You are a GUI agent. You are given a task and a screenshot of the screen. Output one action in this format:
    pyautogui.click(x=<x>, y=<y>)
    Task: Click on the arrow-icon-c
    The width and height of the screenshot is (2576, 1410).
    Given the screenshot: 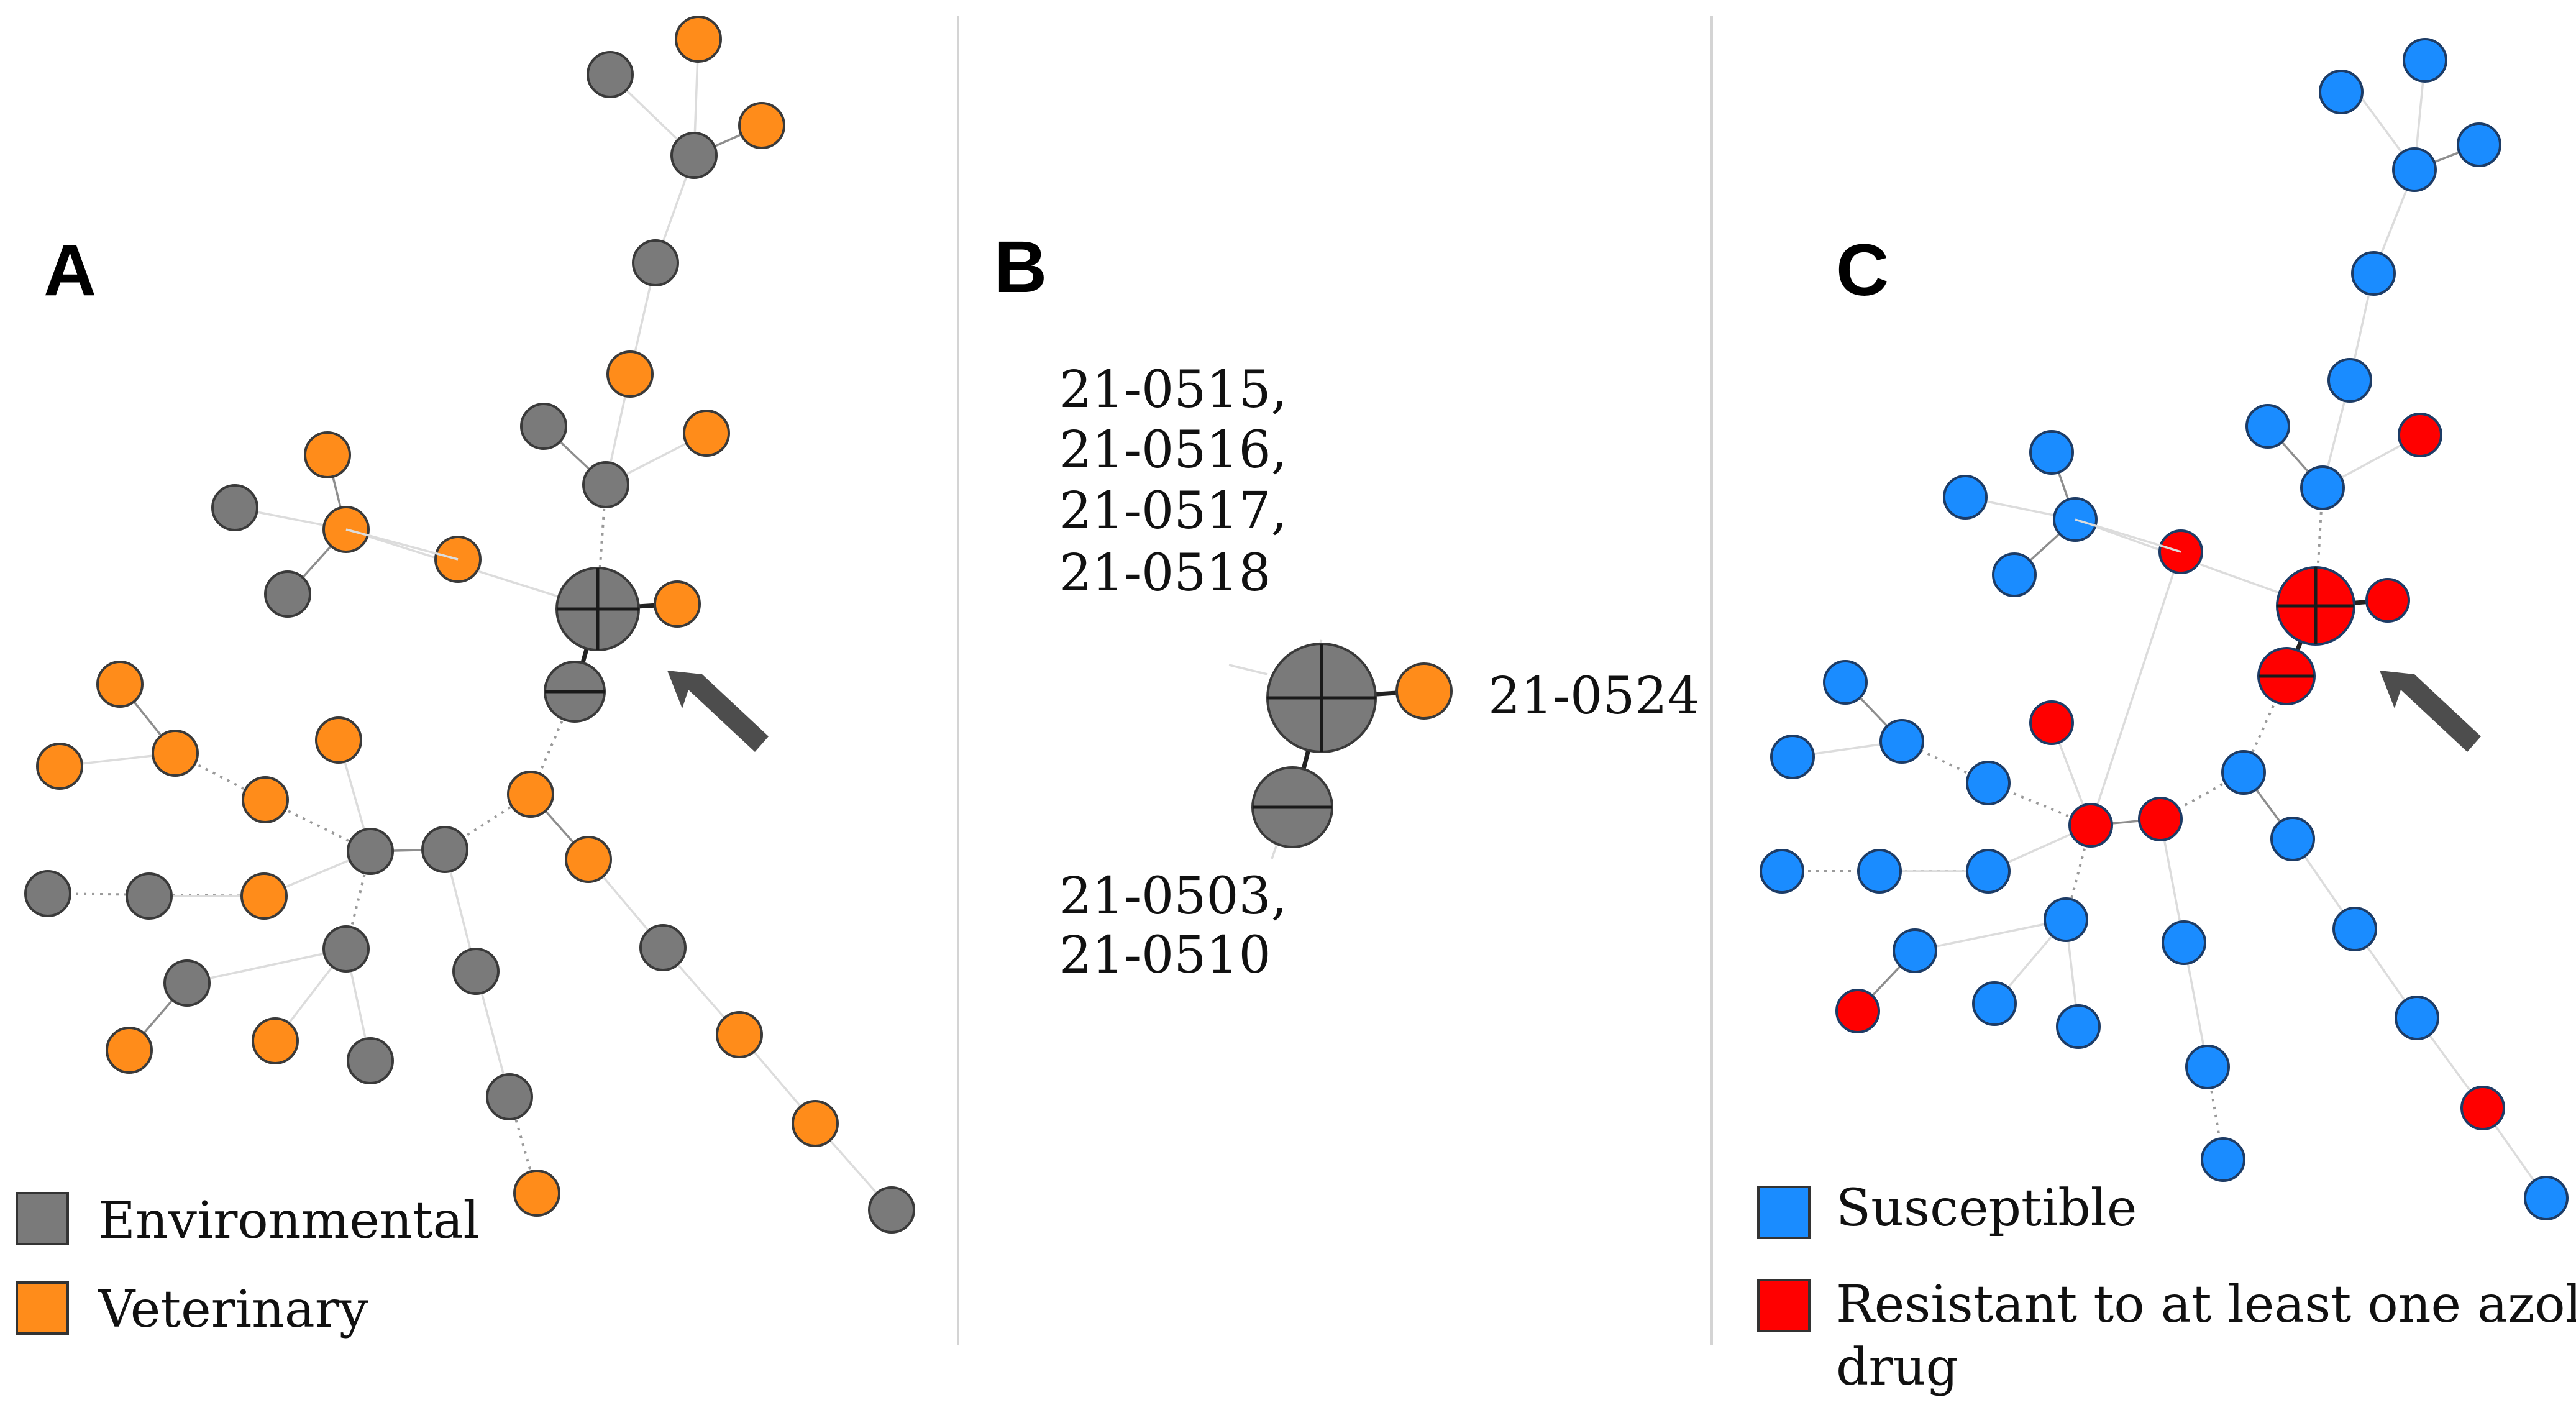 What is the action you would take?
    pyautogui.click(x=2430, y=711)
    